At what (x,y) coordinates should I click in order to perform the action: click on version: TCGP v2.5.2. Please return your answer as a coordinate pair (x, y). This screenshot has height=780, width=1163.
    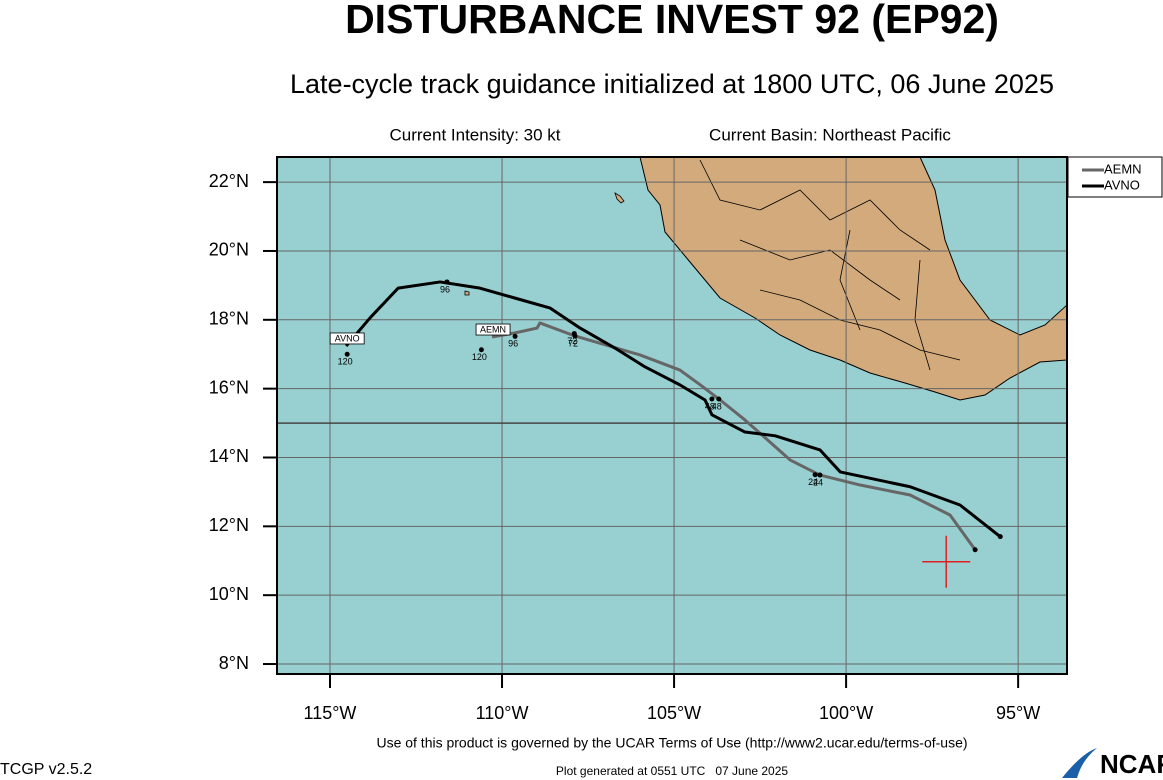
    Looking at the image, I should click on (46, 769).